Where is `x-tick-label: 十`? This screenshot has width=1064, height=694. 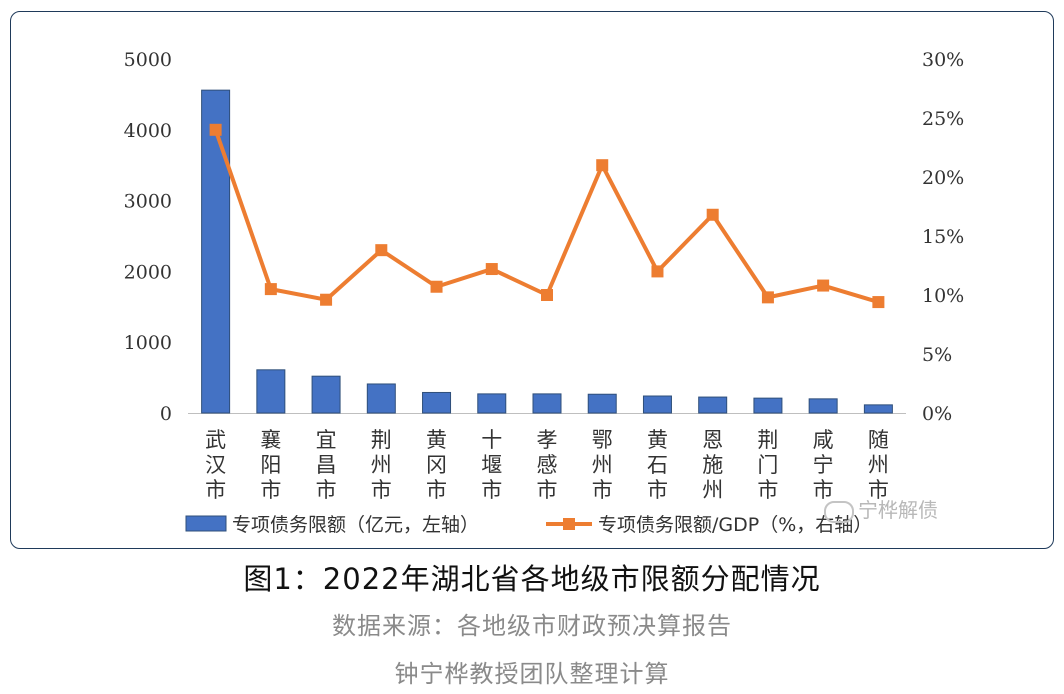 x-tick-label: 十 is located at coordinates (491, 440).